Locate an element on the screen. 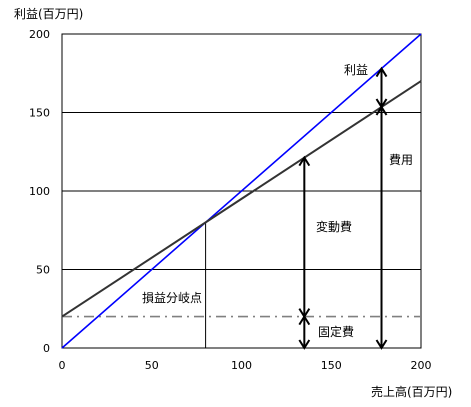  arrow-total-cost-head-top is located at coordinates (381, 110).